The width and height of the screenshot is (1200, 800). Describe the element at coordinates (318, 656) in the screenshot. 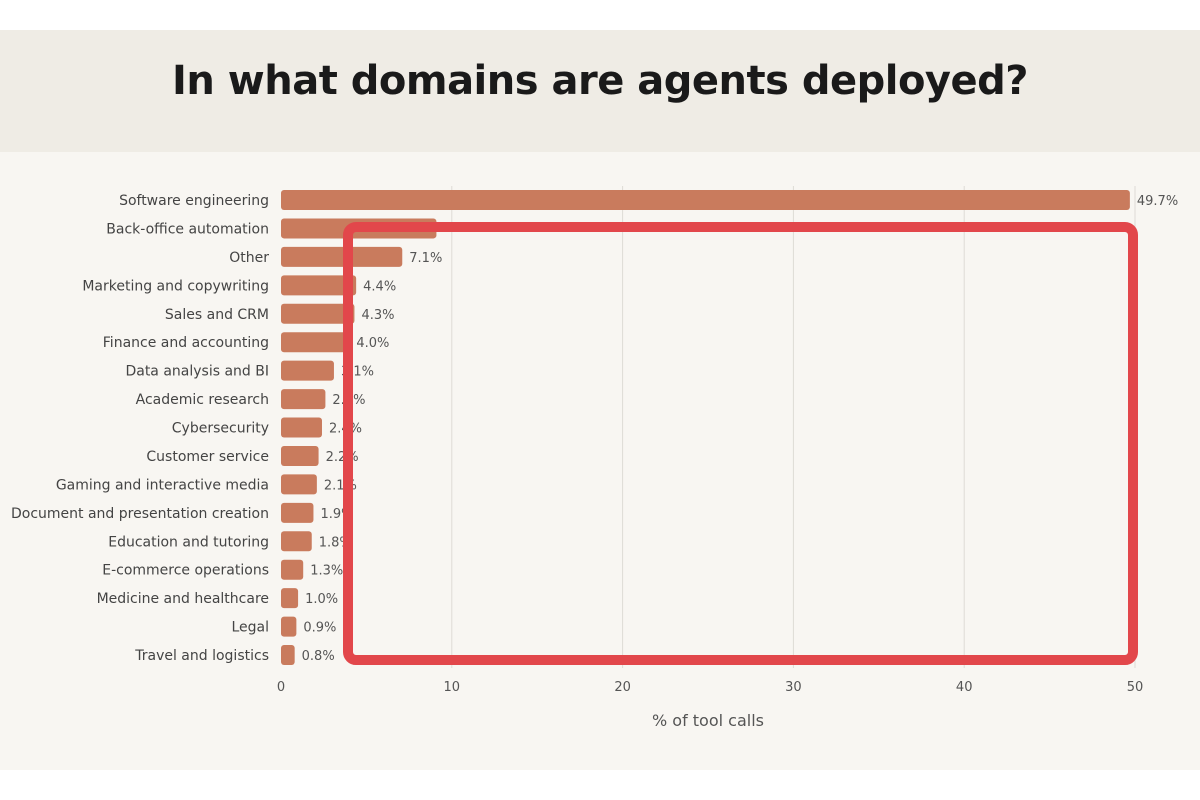

I see `value-label: 0.8%` at that location.